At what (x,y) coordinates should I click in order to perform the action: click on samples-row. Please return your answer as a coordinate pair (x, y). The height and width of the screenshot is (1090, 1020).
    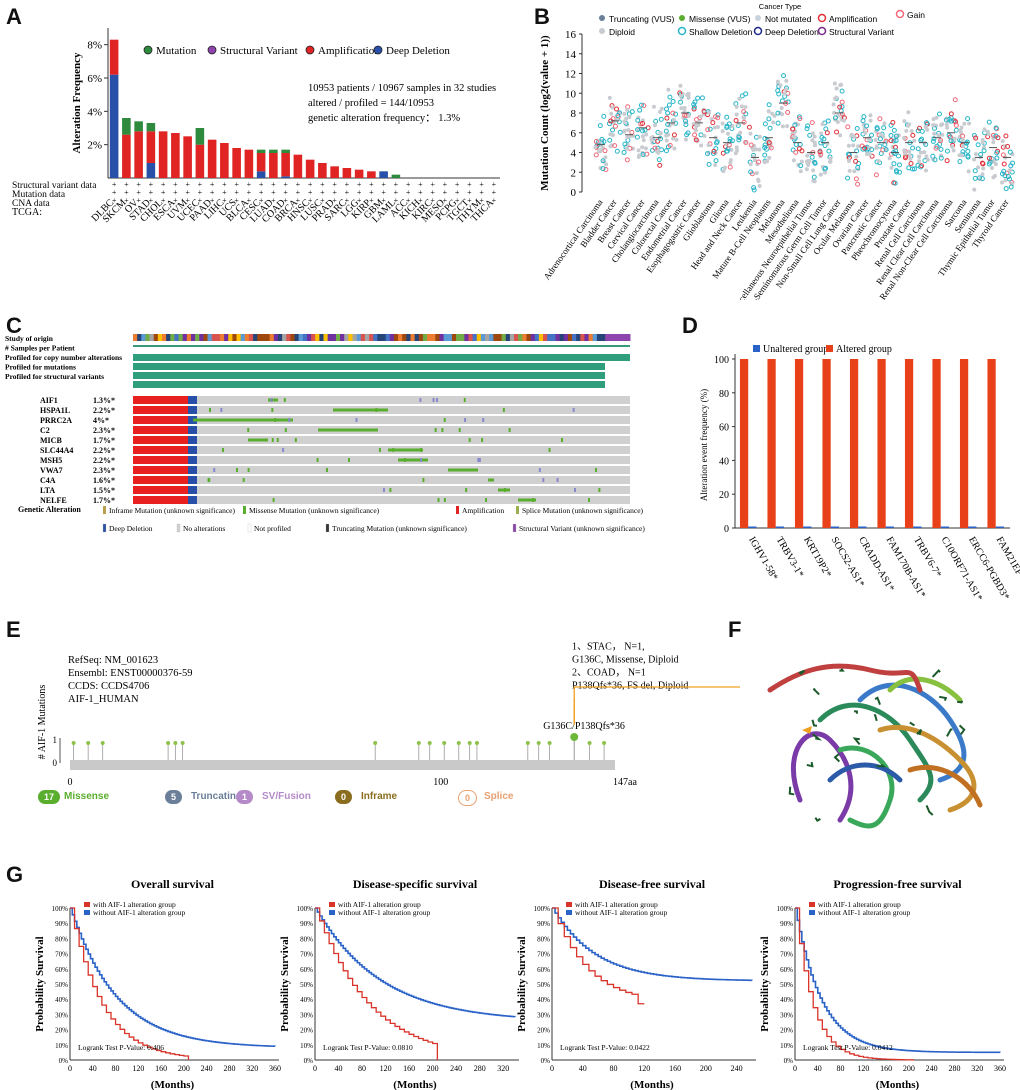
    Looking at the image, I should click on (381, 346).